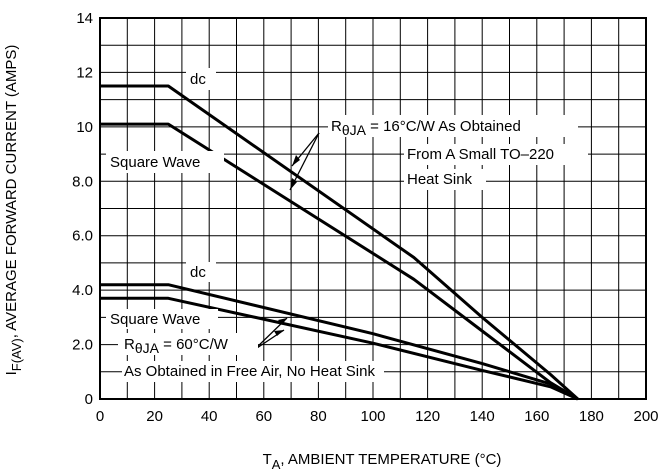 The width and height of the screenshot is (660, 472). What do you see at coordinates (82, 236) in the screenshot?
I see `y-tick-label: 6.0` at bounding box center [82, 236].